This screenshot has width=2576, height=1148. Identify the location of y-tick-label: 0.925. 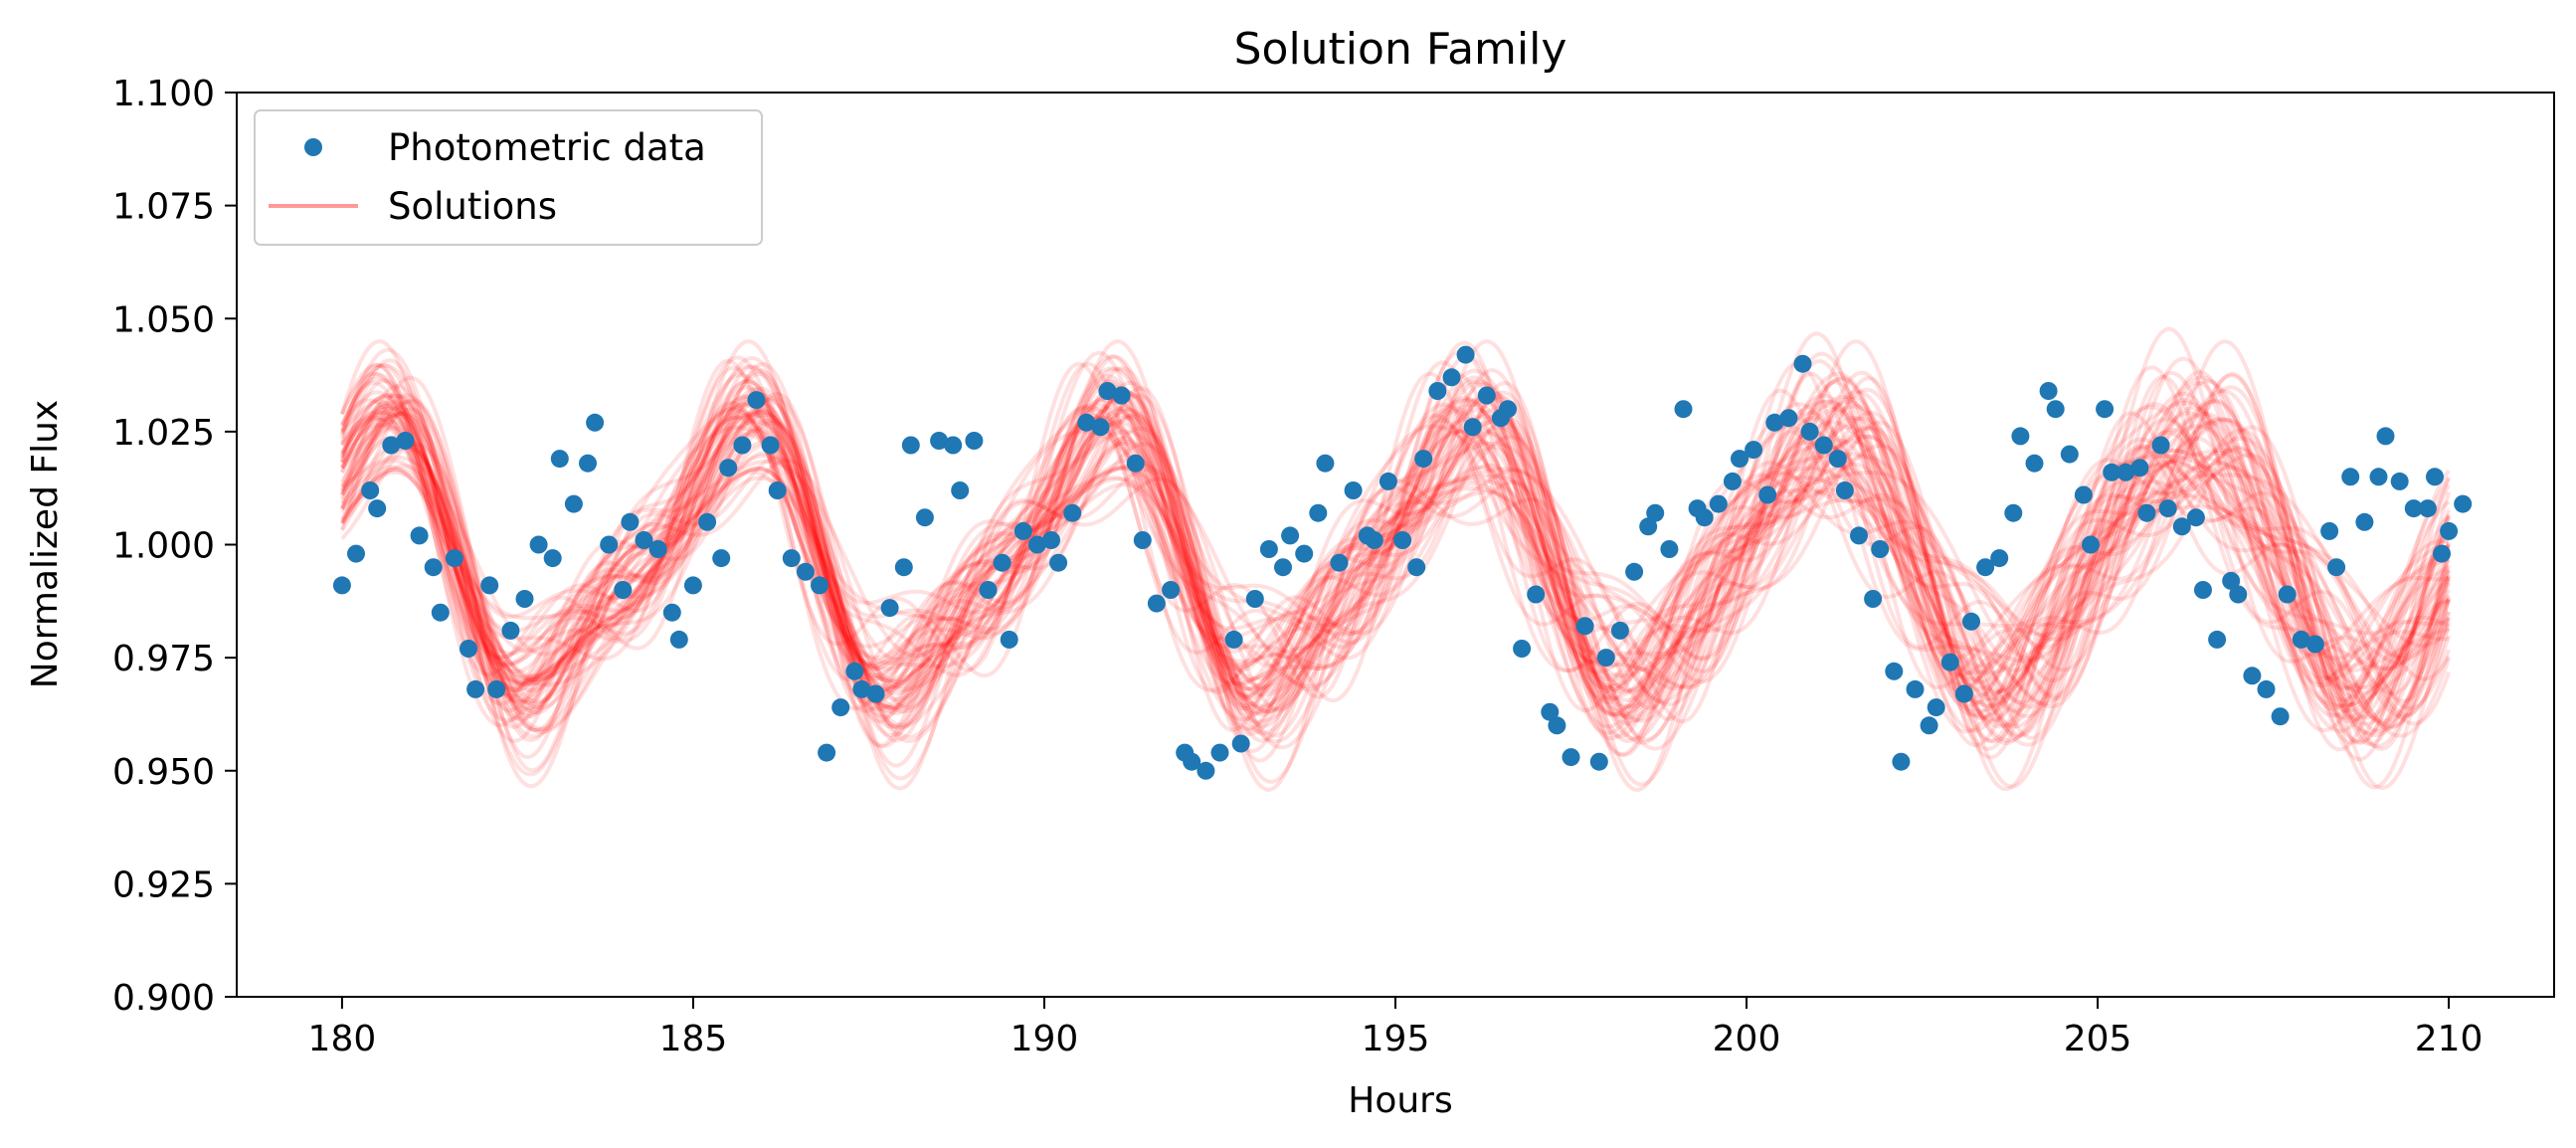
(163, 885).